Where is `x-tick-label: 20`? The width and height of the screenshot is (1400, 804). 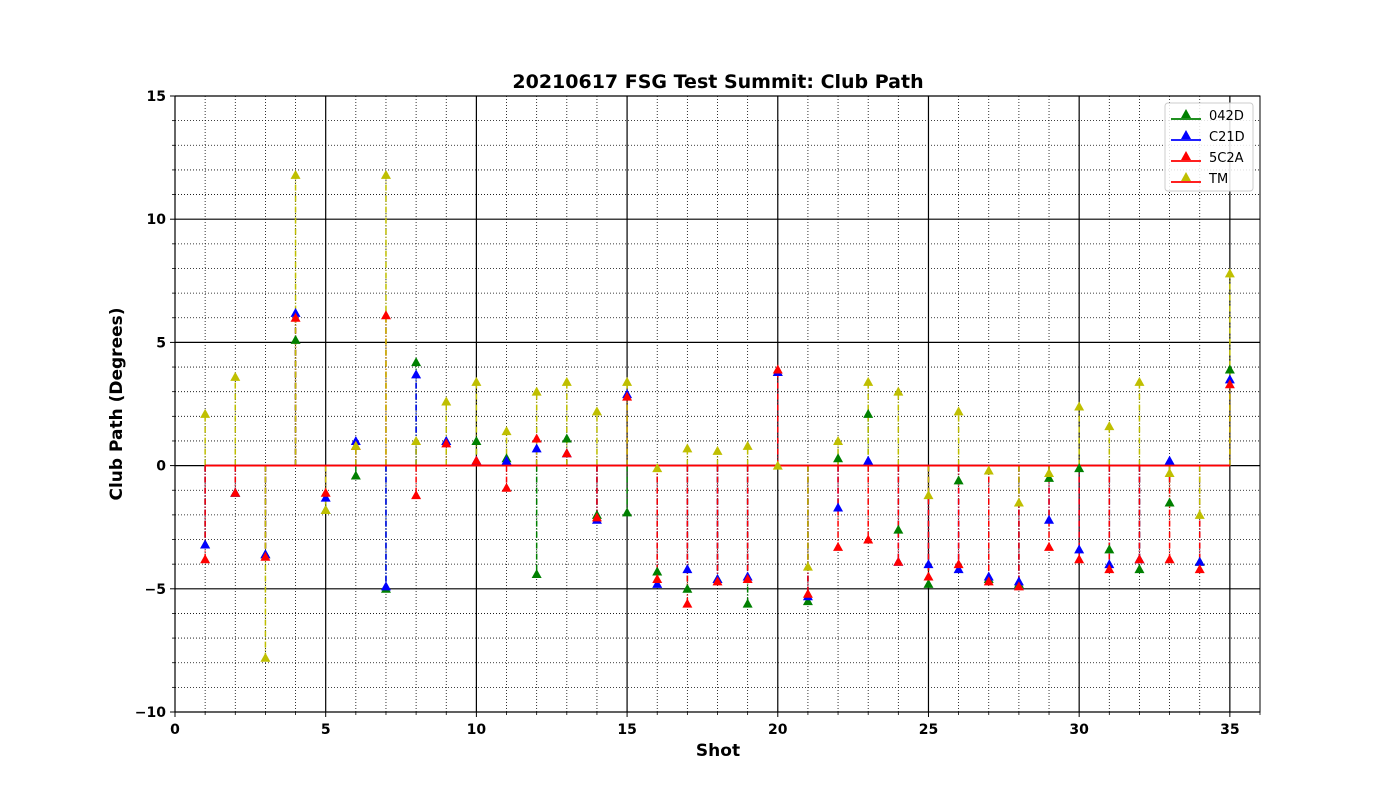
x-tick-label: 20 is located at coordinates (778, 730).